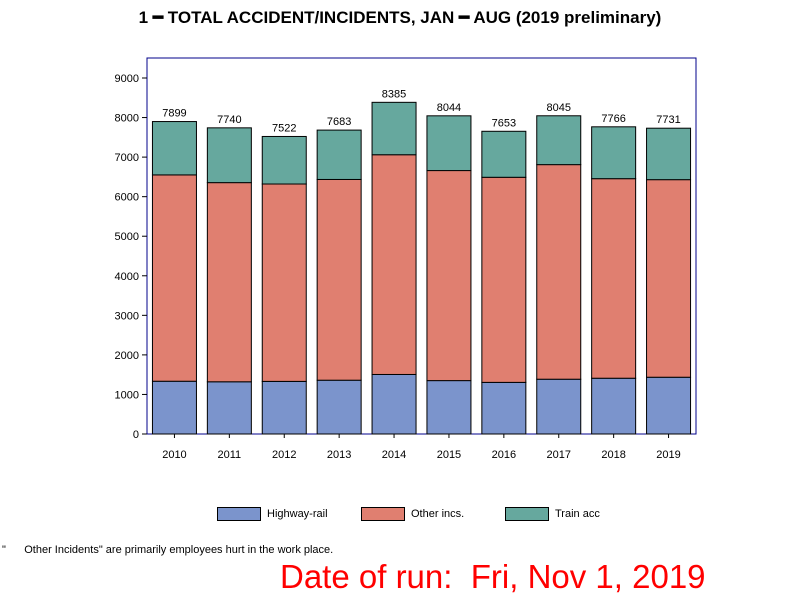 The image size is (800, 600). What do you see at coordinates (284, 282) in the screenshot?
I see `bar-2012-other-incs` at bounding box center [284, 282].